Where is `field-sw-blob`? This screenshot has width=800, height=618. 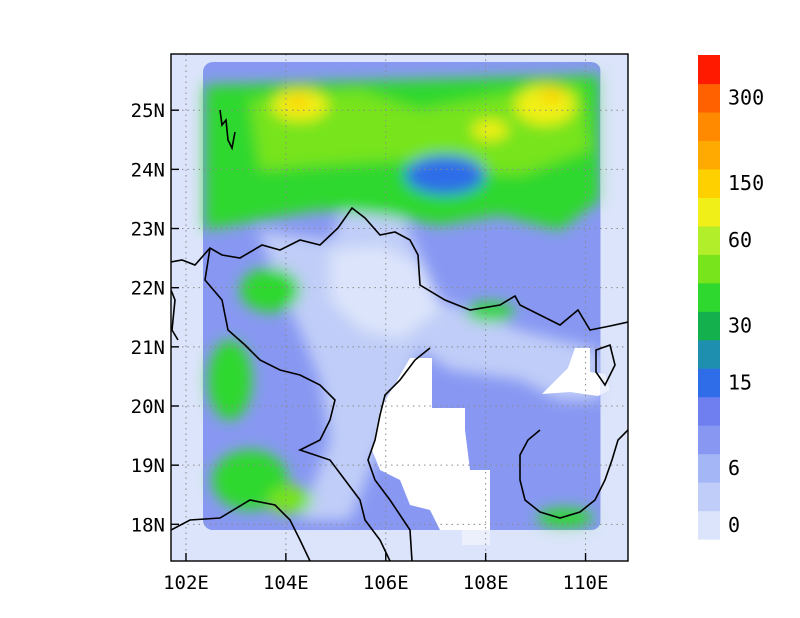
field-sw-blob is located at coordinates (250, 480).